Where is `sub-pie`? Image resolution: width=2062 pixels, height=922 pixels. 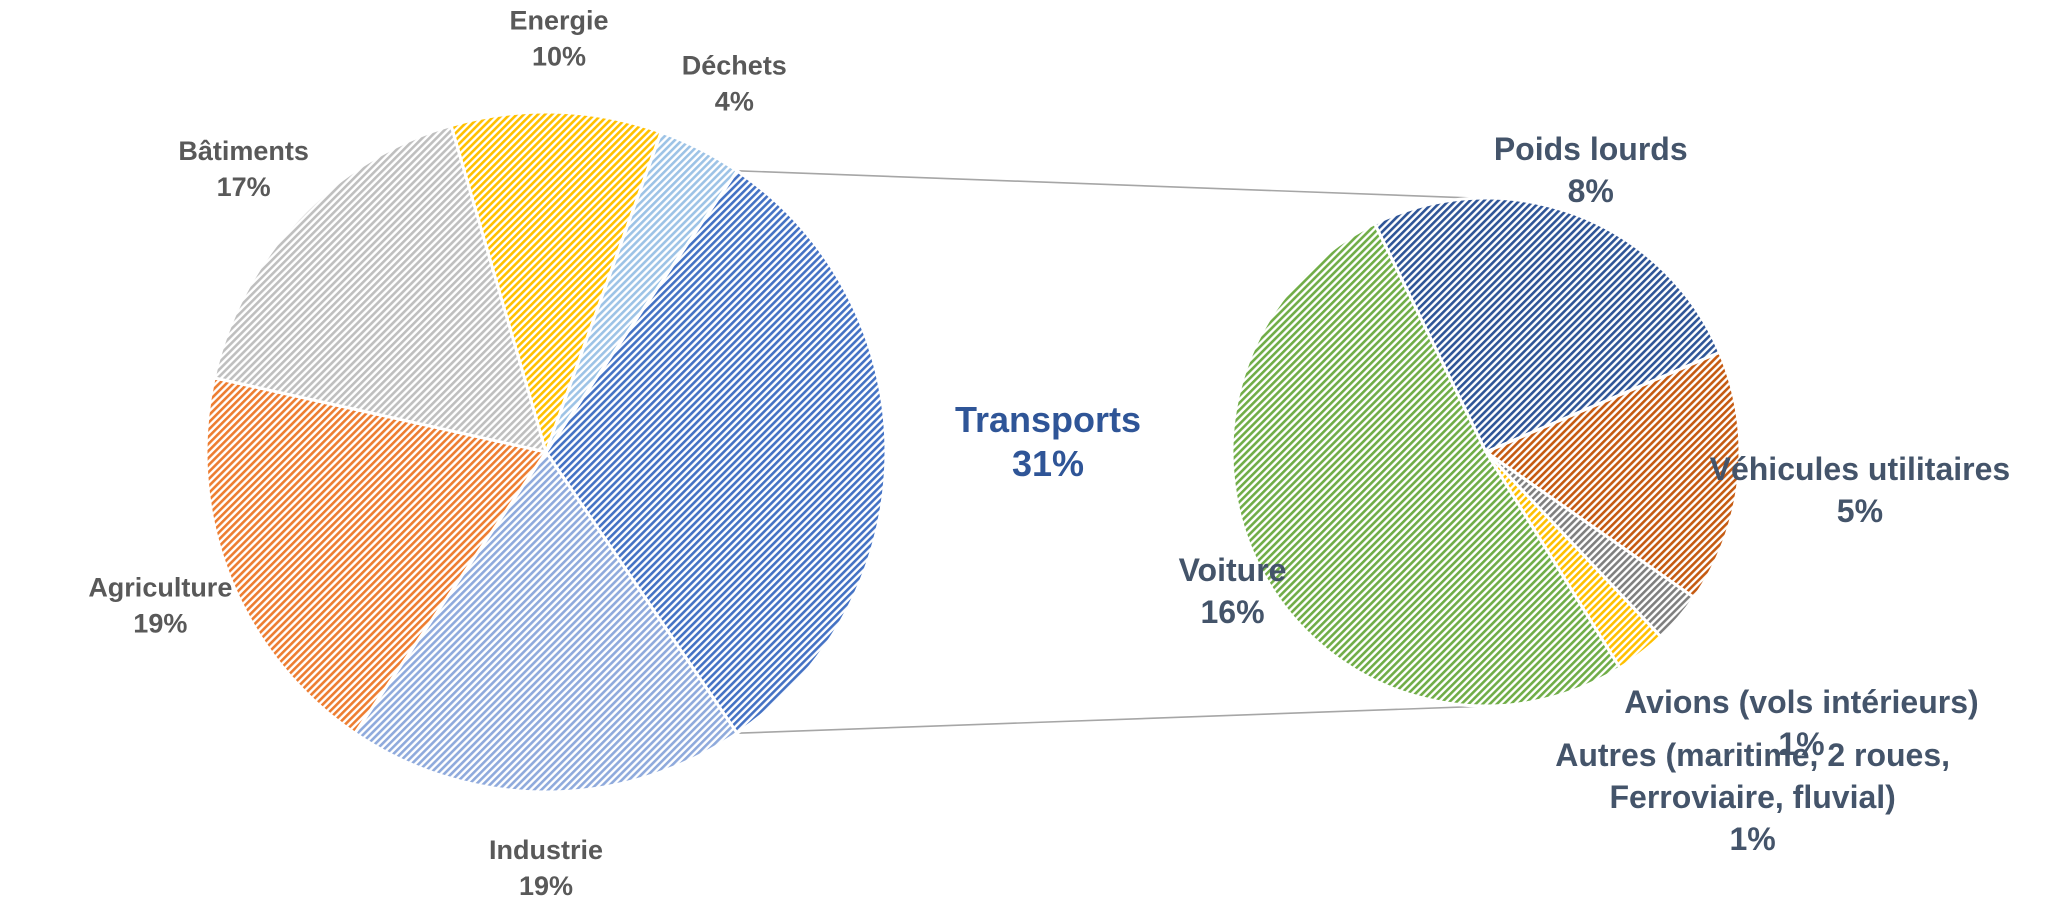 sub-pie is located at coordinates (1486, 452).